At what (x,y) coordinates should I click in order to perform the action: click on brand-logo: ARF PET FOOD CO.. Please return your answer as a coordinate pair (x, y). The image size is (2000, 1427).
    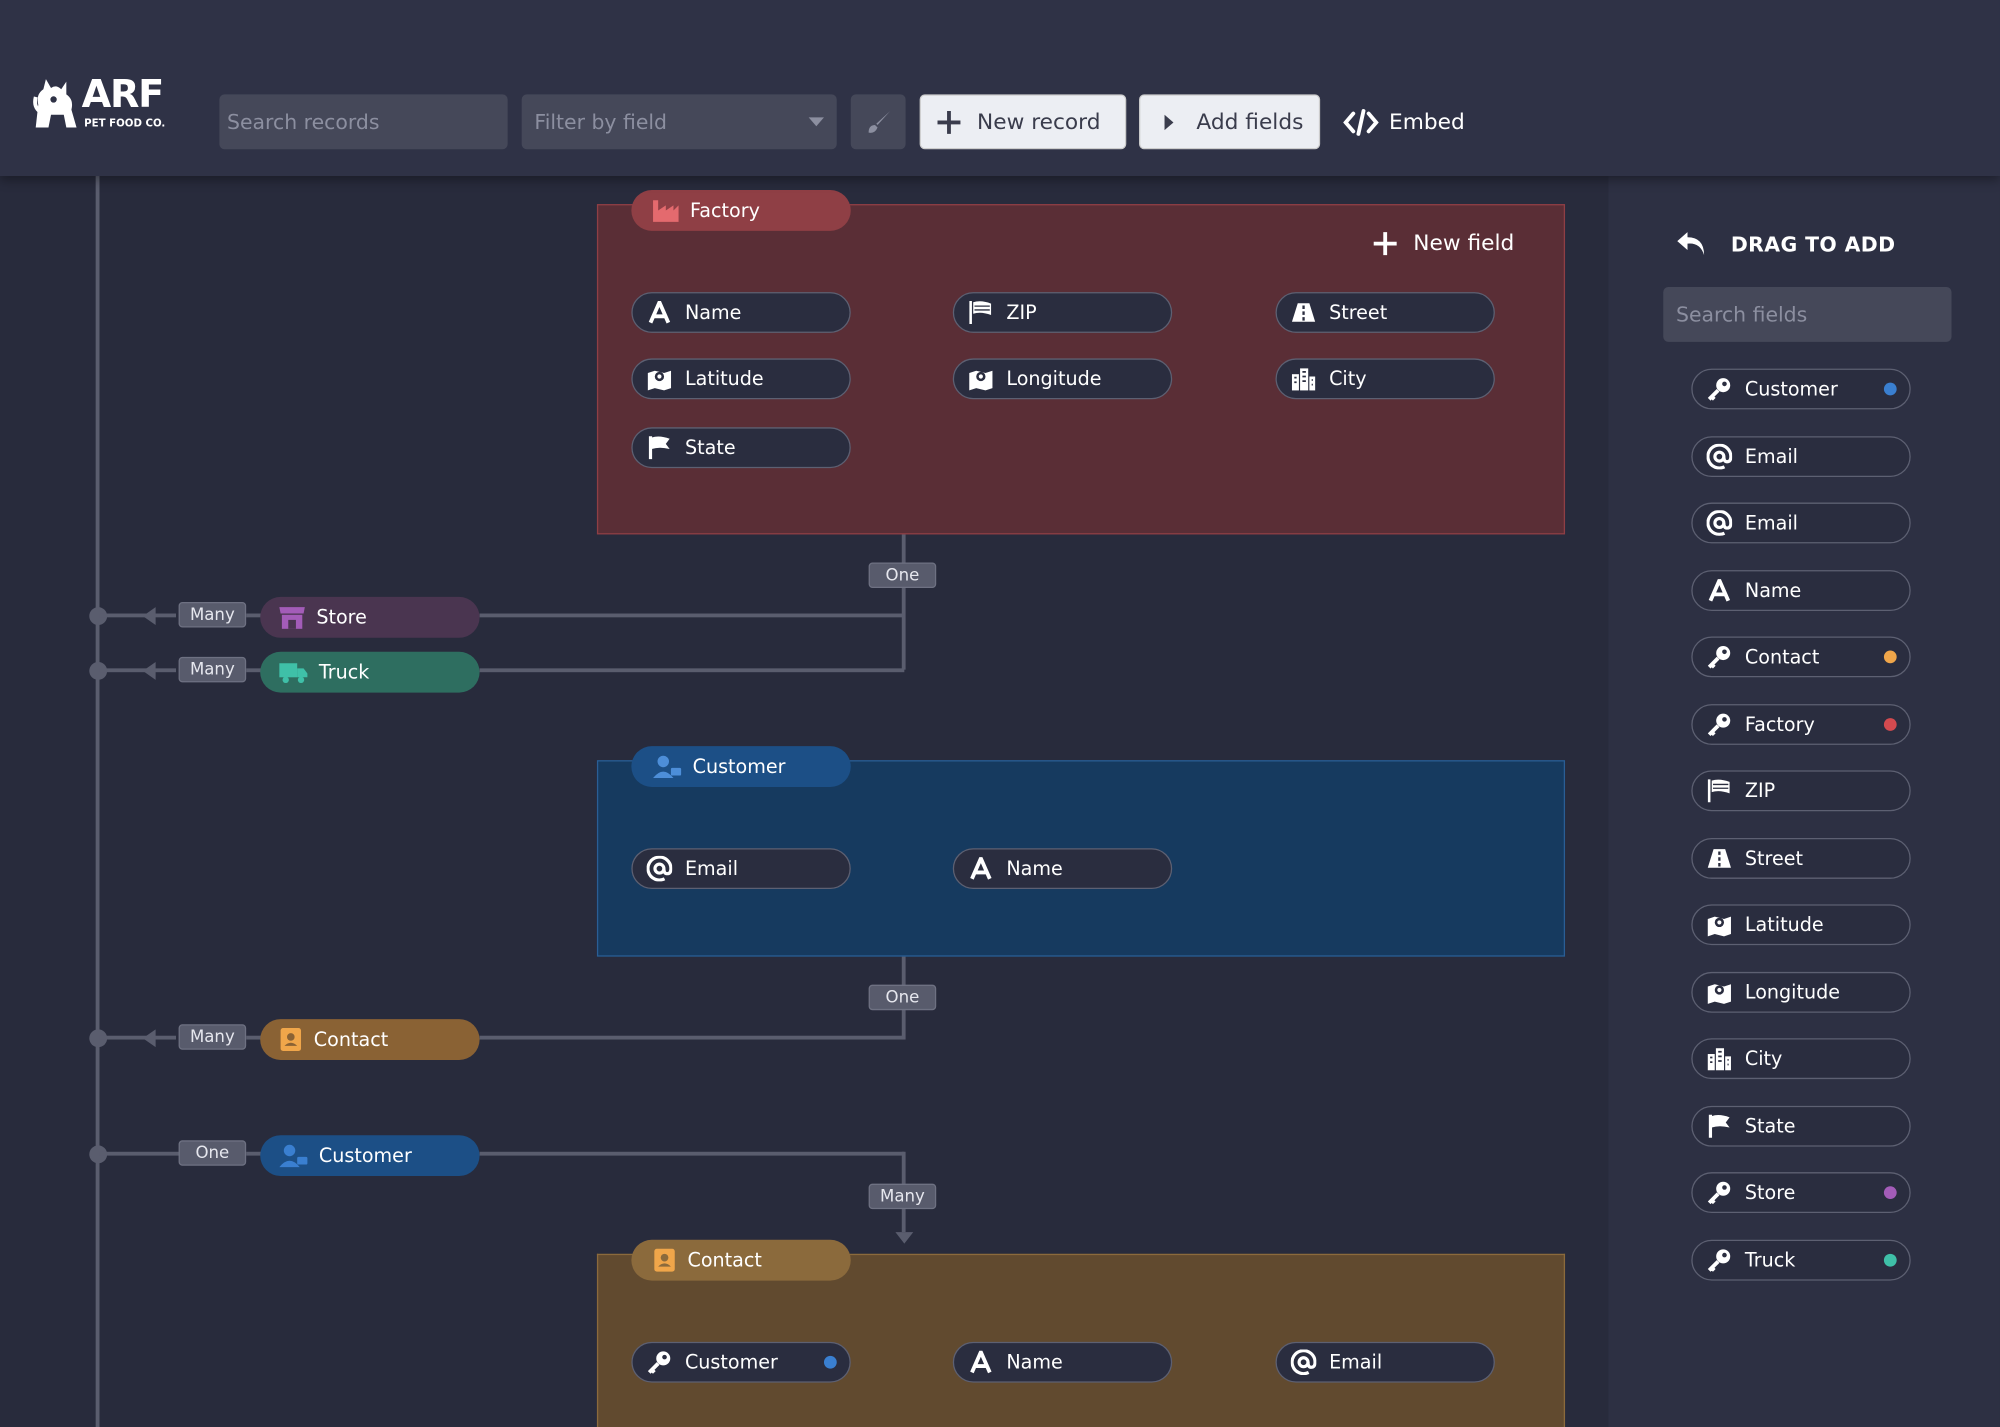
    Looking at the image, I should click on (98, 104).